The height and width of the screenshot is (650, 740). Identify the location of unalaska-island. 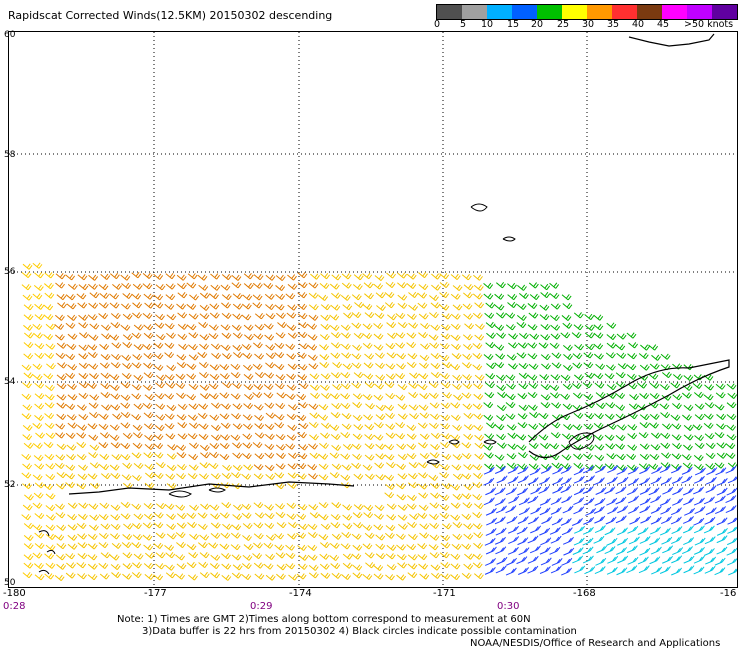
(581, 441).